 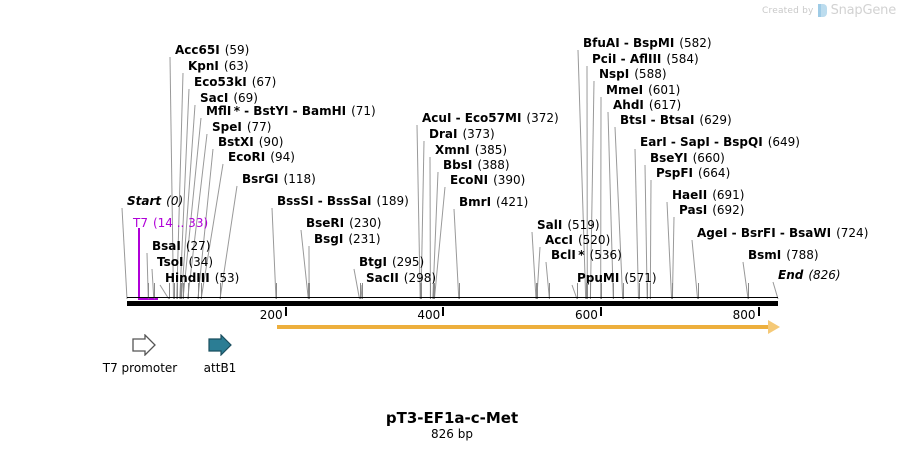 What do you see at coordinates (588, 291) in the screenshot?
I see `restriction-tick-pcii` at bounding box center [588, 291].